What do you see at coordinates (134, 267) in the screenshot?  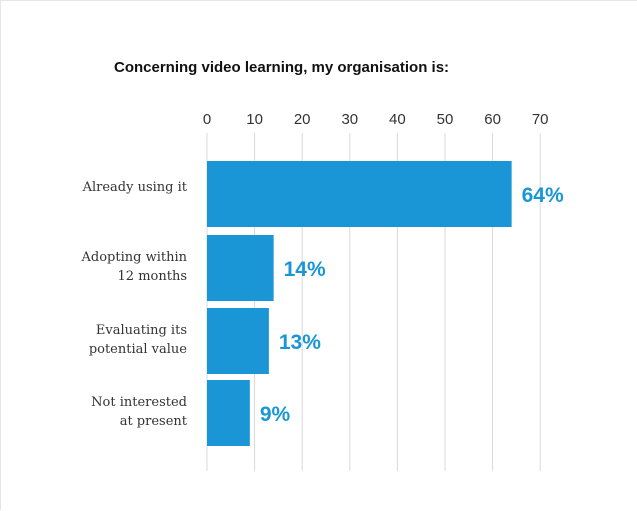 I see `category-label: Adopting within 12 months` at bounding box center [134, 267].